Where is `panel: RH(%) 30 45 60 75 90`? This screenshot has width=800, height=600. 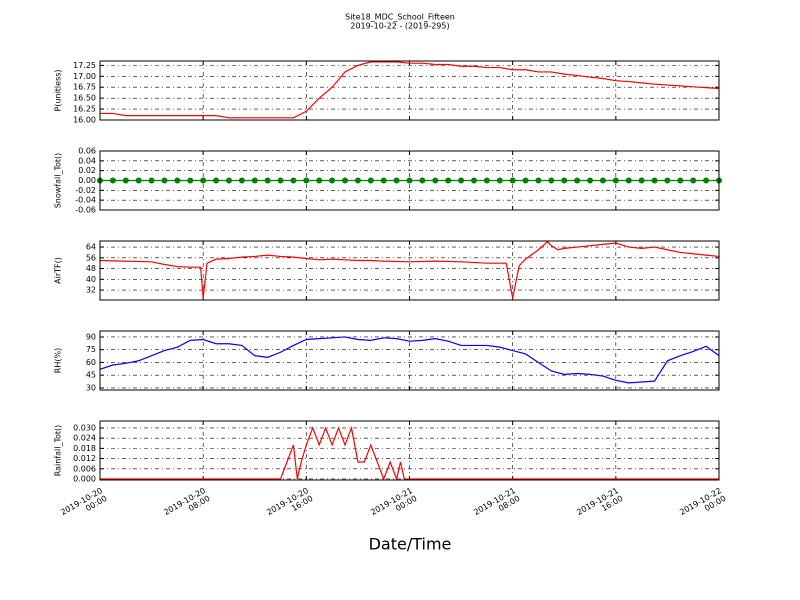 panel: RH(%) 30 45 60 75 90 is located at coordinates (387, 361).